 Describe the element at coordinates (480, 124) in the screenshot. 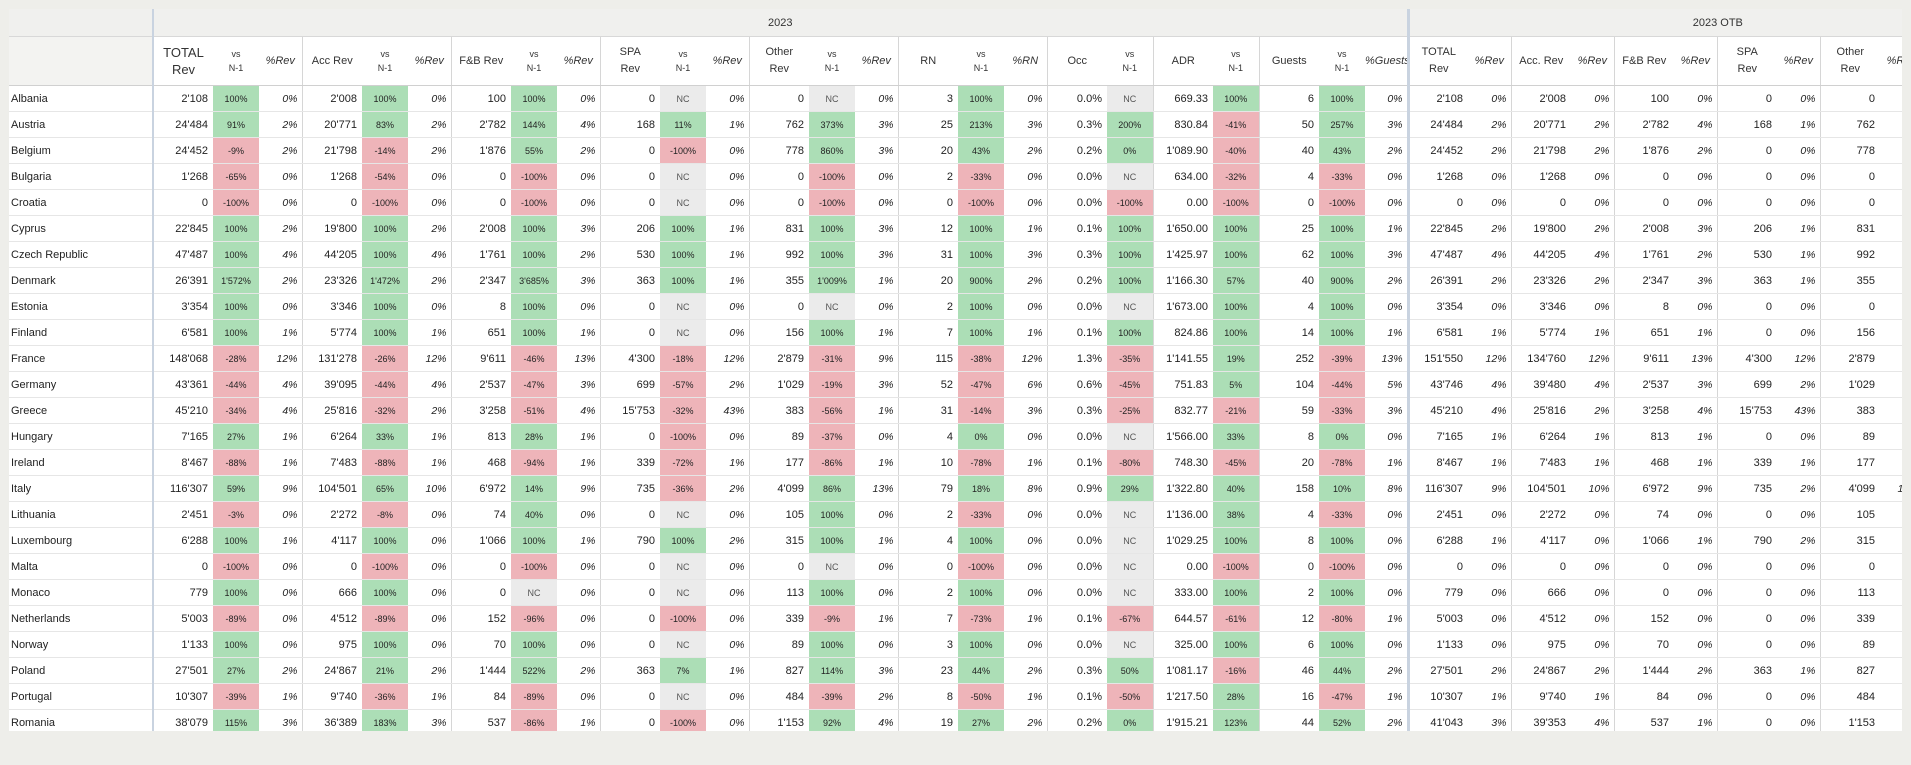

I see `value-cell: 2'782` at that location.